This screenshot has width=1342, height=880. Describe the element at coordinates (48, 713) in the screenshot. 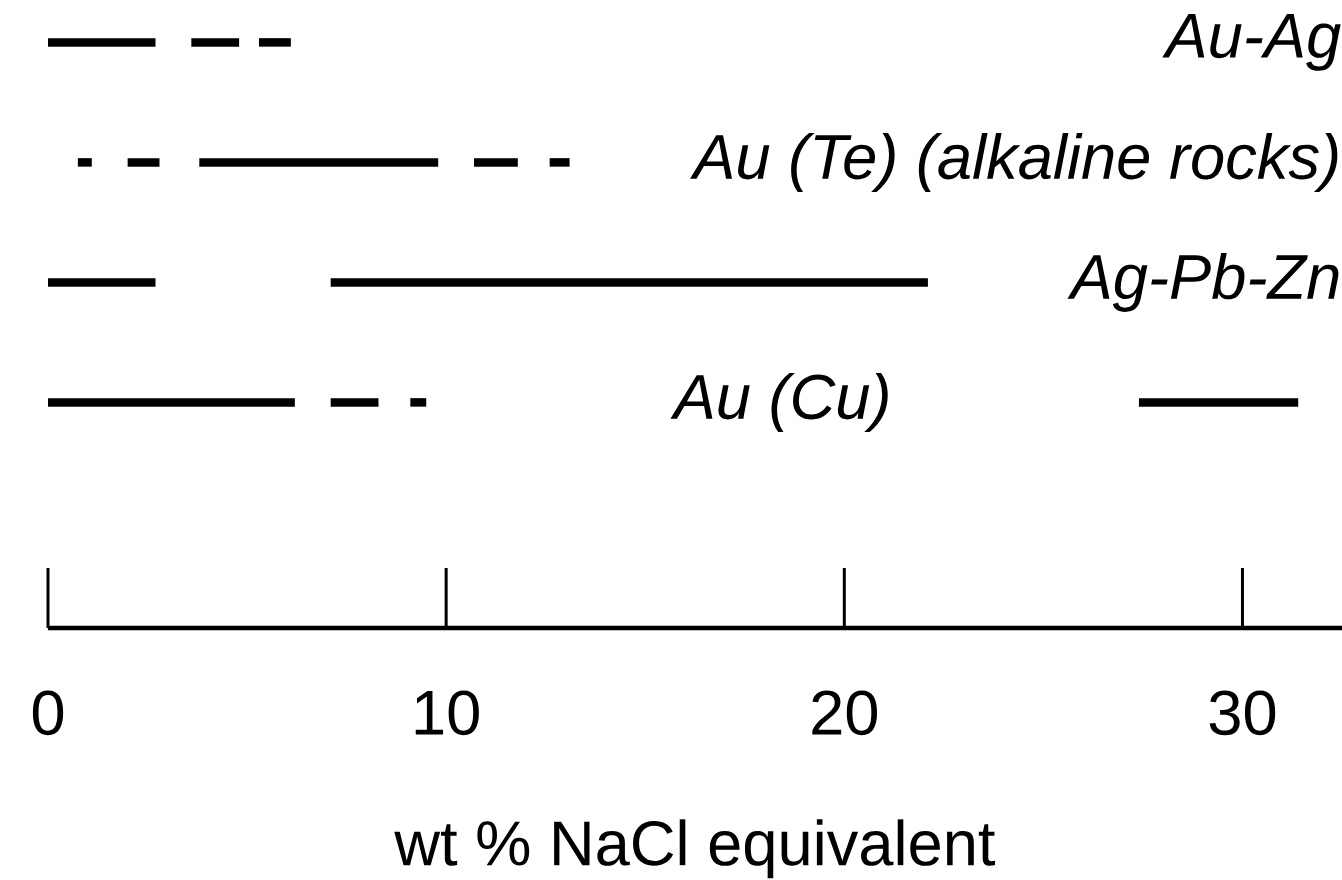

I see `x-tick-label: 0` at that location.